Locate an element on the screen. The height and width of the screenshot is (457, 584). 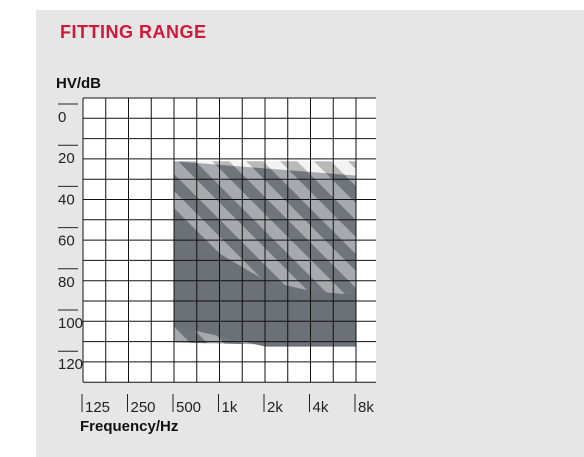
y-tick-label: 120 is located at coordinates (70, 364).